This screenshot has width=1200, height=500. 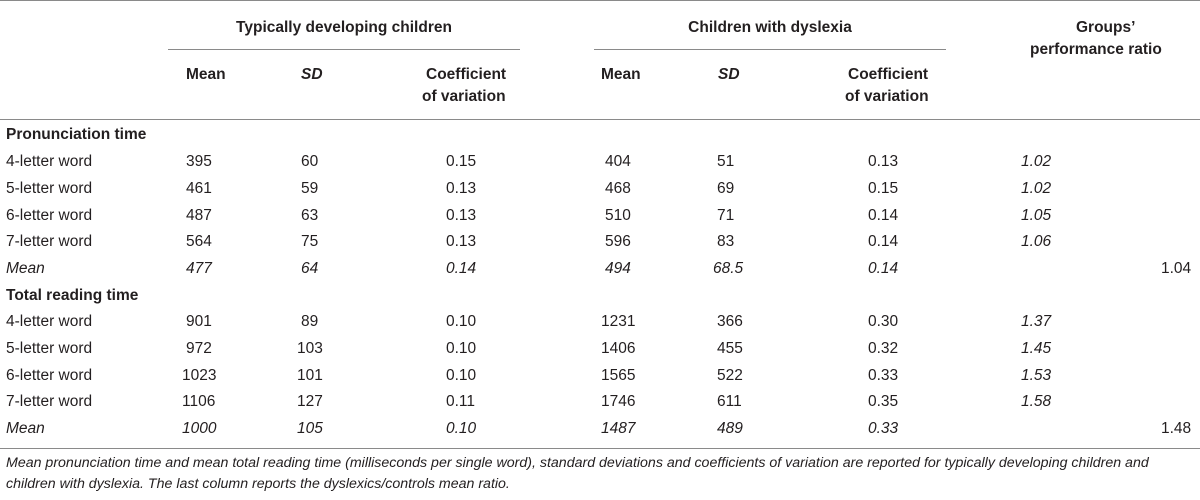 What do you see at coordinates (199, 401) in the screenshot?
I see `td-mean-cell: 1106` at bounding box center [199, 401].